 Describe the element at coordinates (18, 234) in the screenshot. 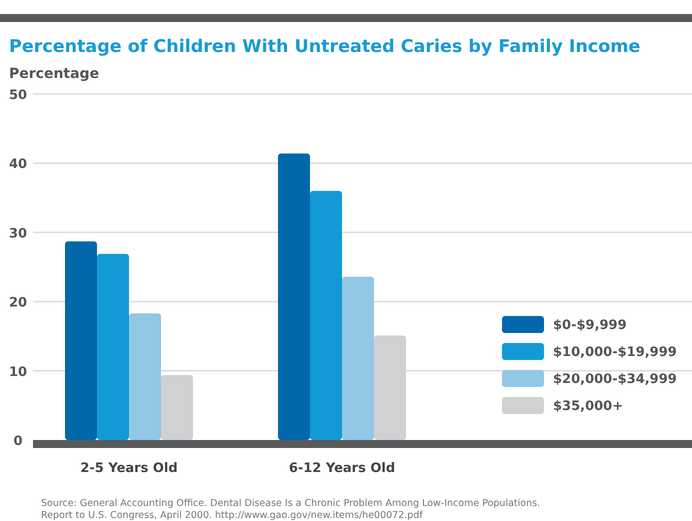

I see `y-tick-label: 30` at that location.